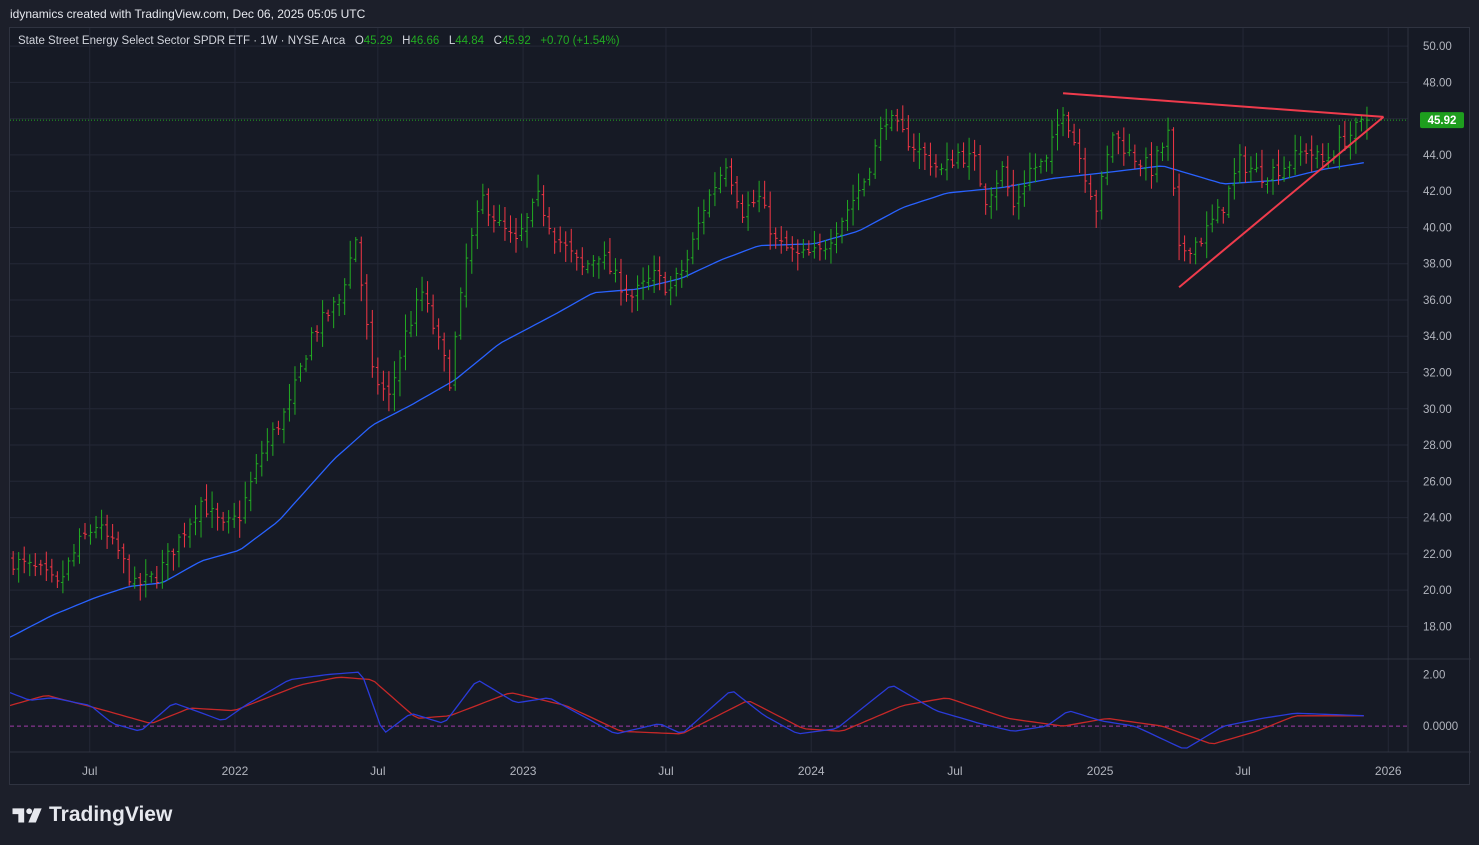 The width and height of the screenshot is (1479, 845). I want to click on close-label: C, so click(497, 41).